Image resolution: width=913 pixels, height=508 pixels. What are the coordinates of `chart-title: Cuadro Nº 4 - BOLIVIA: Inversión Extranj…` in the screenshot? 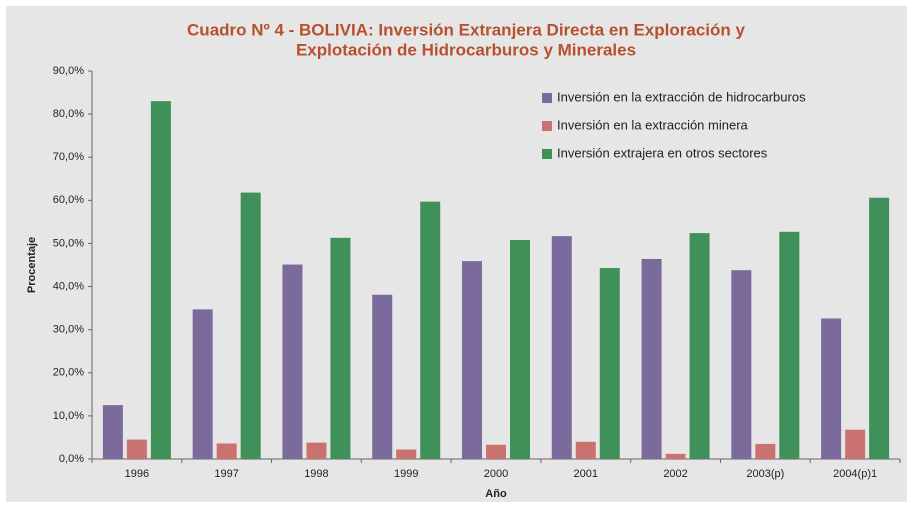 It's located at (466, 29).